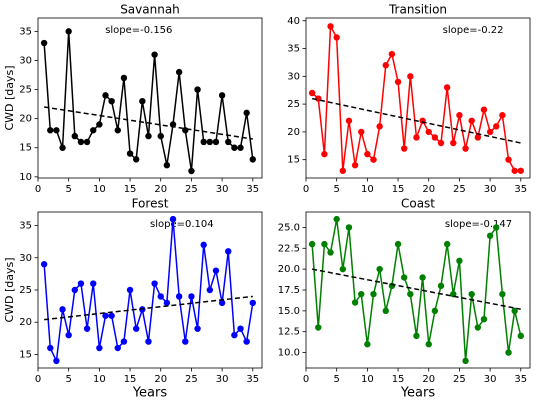 Image resolution: width=538 pixels, height=400 pixels. Describe the element at coordinates (293, 21) in the screenshot. I see `y-tick-label: 40` at that location.